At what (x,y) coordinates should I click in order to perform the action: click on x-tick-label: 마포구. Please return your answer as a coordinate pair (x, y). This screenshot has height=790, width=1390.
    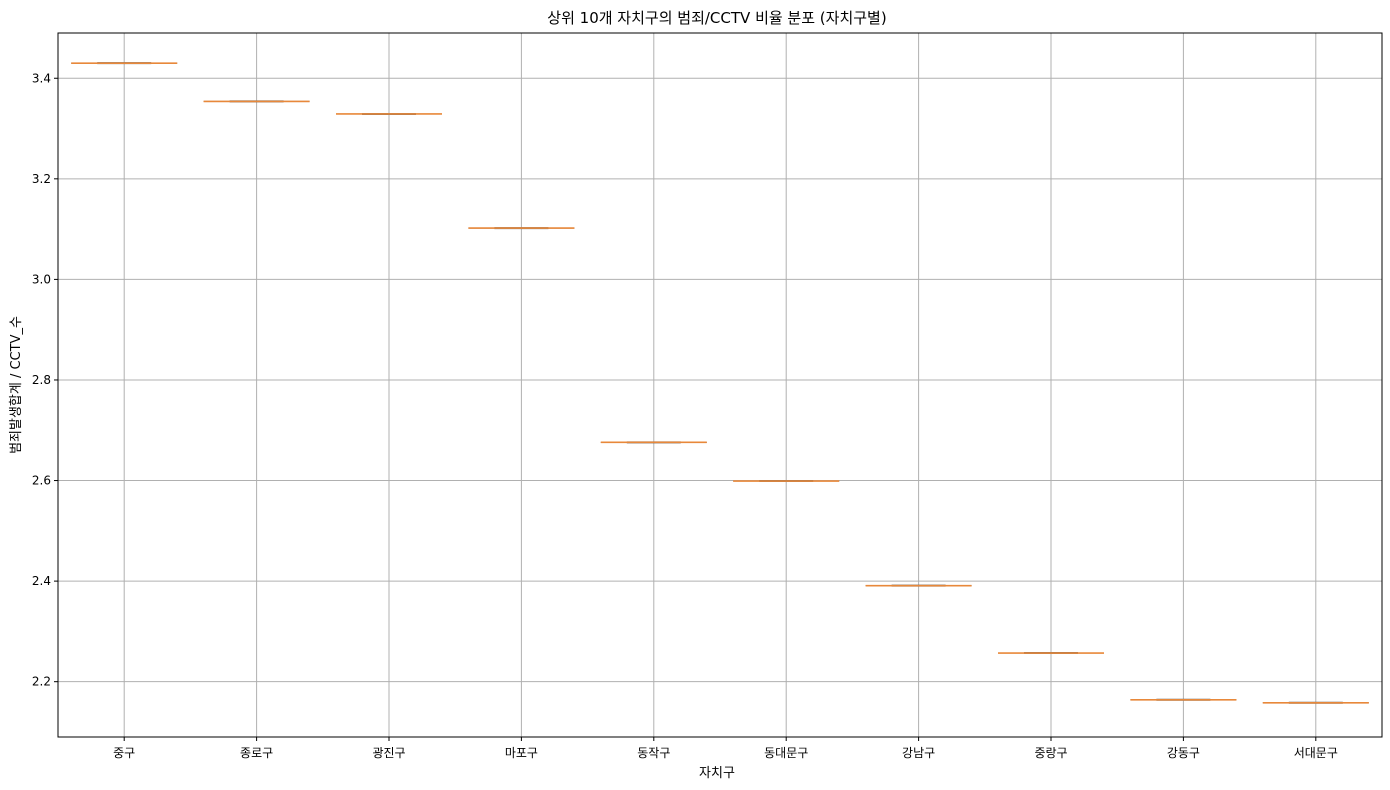
    Looking at the image, I should click on (521, 753).